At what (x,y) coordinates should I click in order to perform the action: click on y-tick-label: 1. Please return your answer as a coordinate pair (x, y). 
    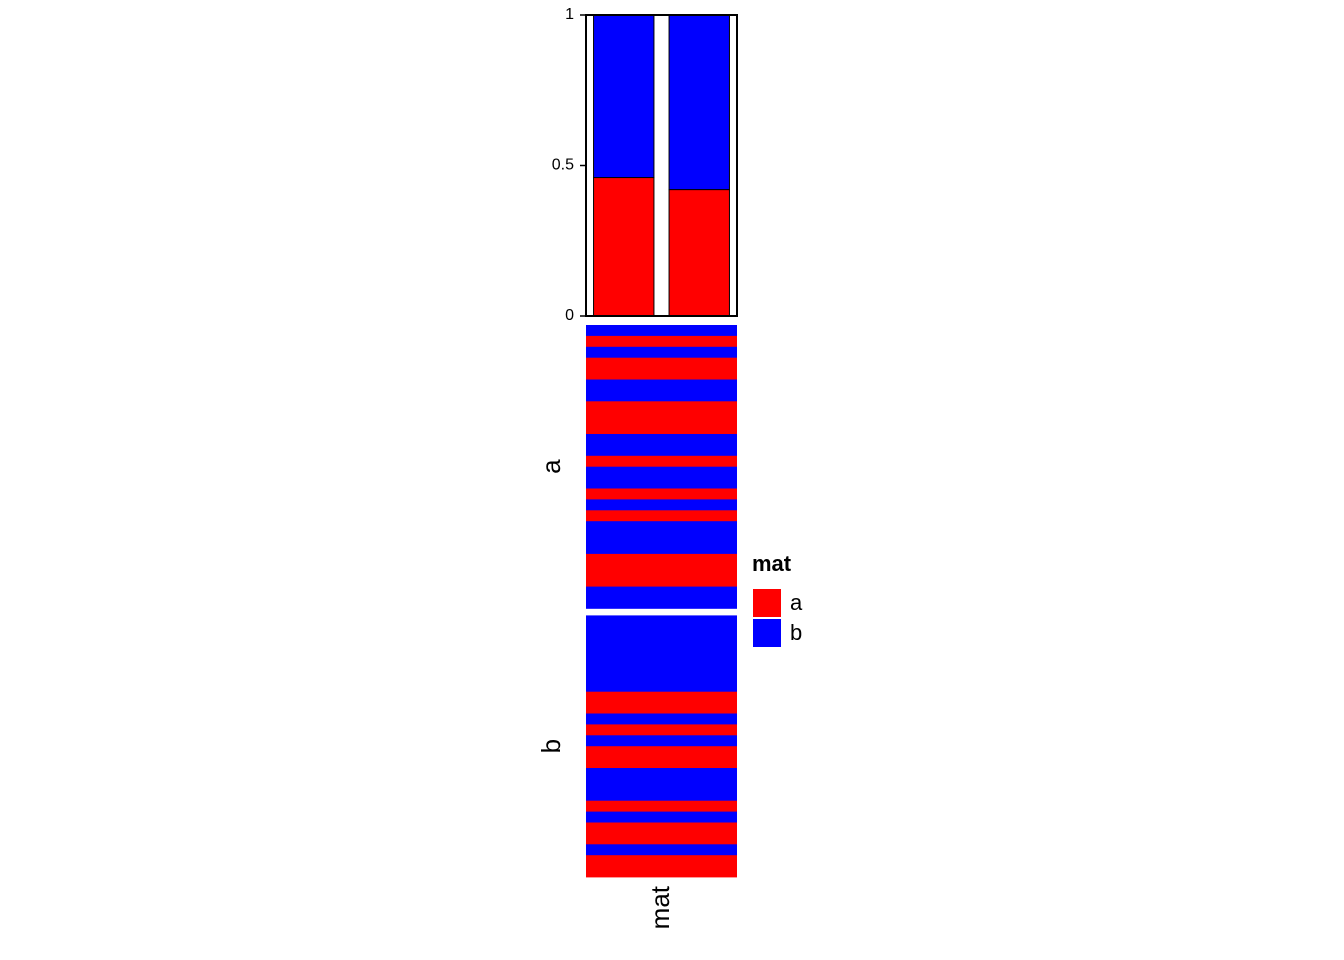
    Looking at the image, I should click on (569, 14).